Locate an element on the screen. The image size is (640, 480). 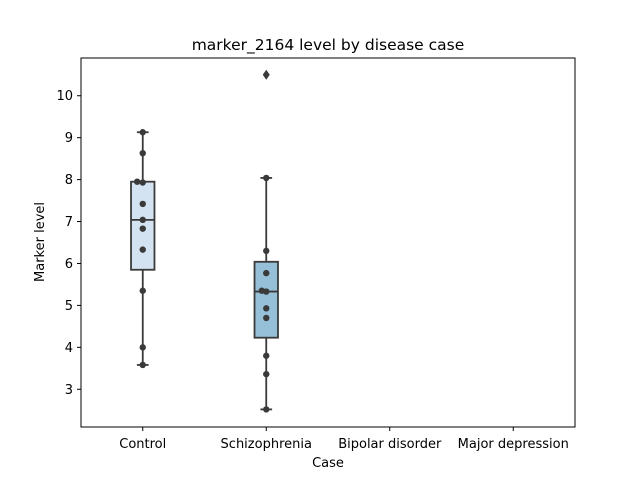
y-tick-label: 5 is located at coordinates (69, 306).